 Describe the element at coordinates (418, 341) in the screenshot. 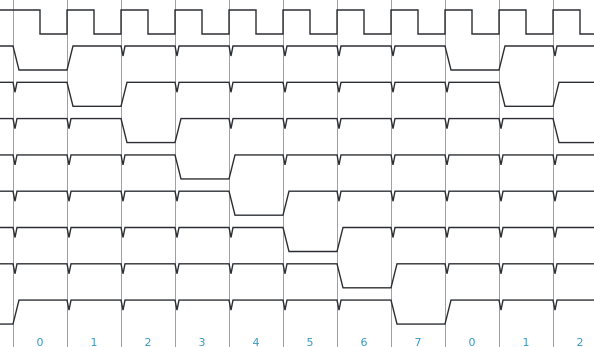

I see `period-label: 7` at that location.